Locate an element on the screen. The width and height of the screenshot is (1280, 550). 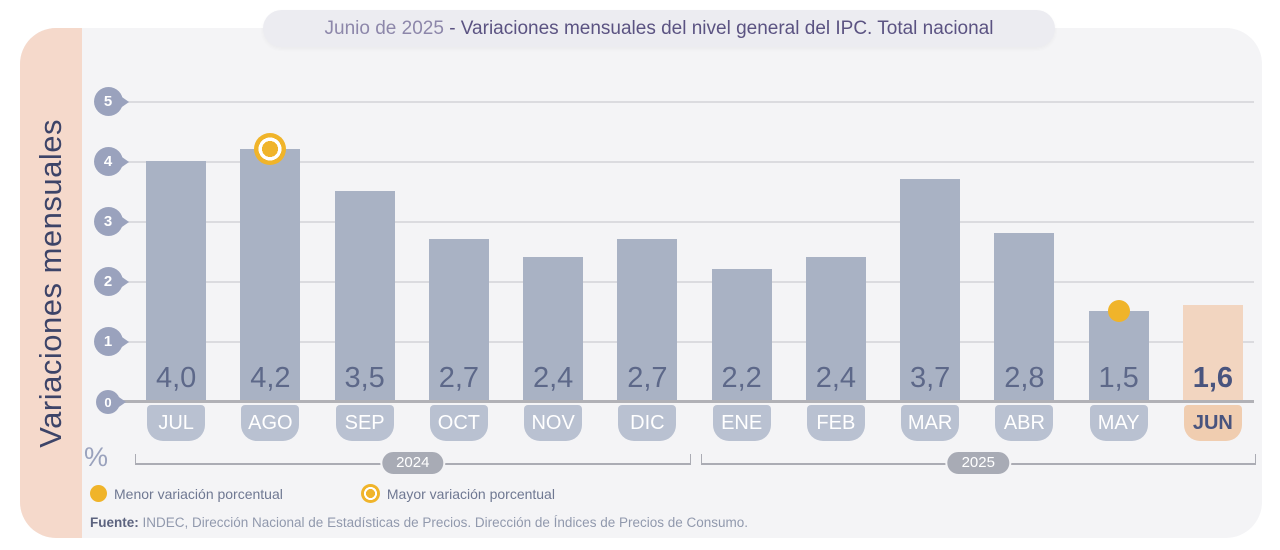
y-tick-5: 5 is located at coordinates (111, 102).